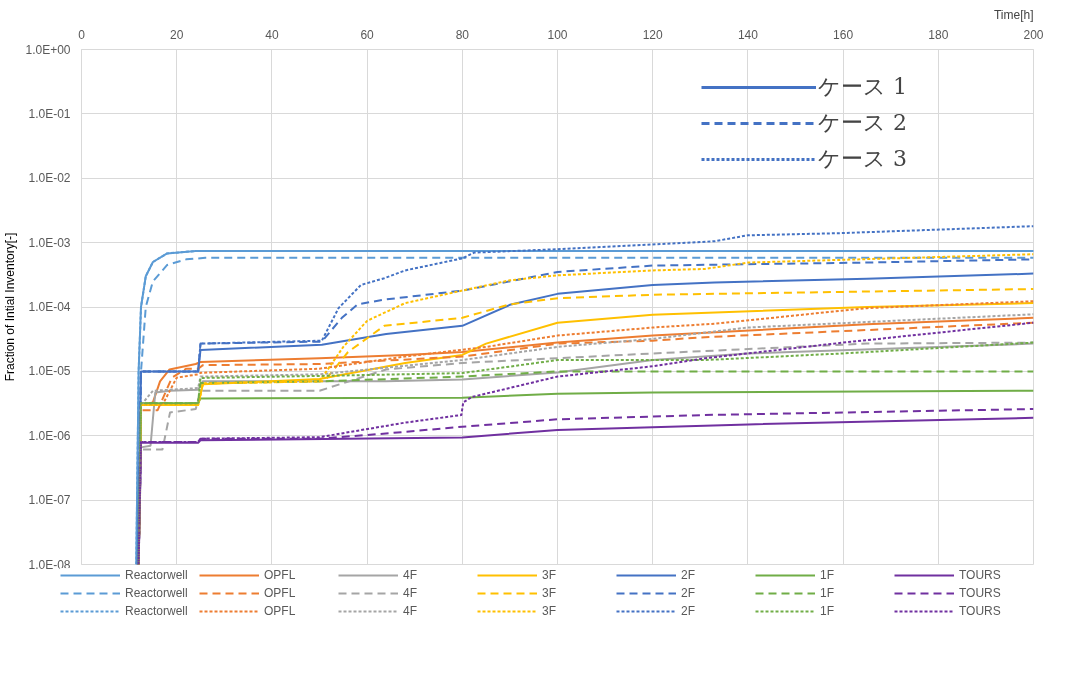  What do you see at coordinates (48, 49) in the screenshot?
I see `y-tick-label: 1.0E+00` at bounding box center [48, 49].